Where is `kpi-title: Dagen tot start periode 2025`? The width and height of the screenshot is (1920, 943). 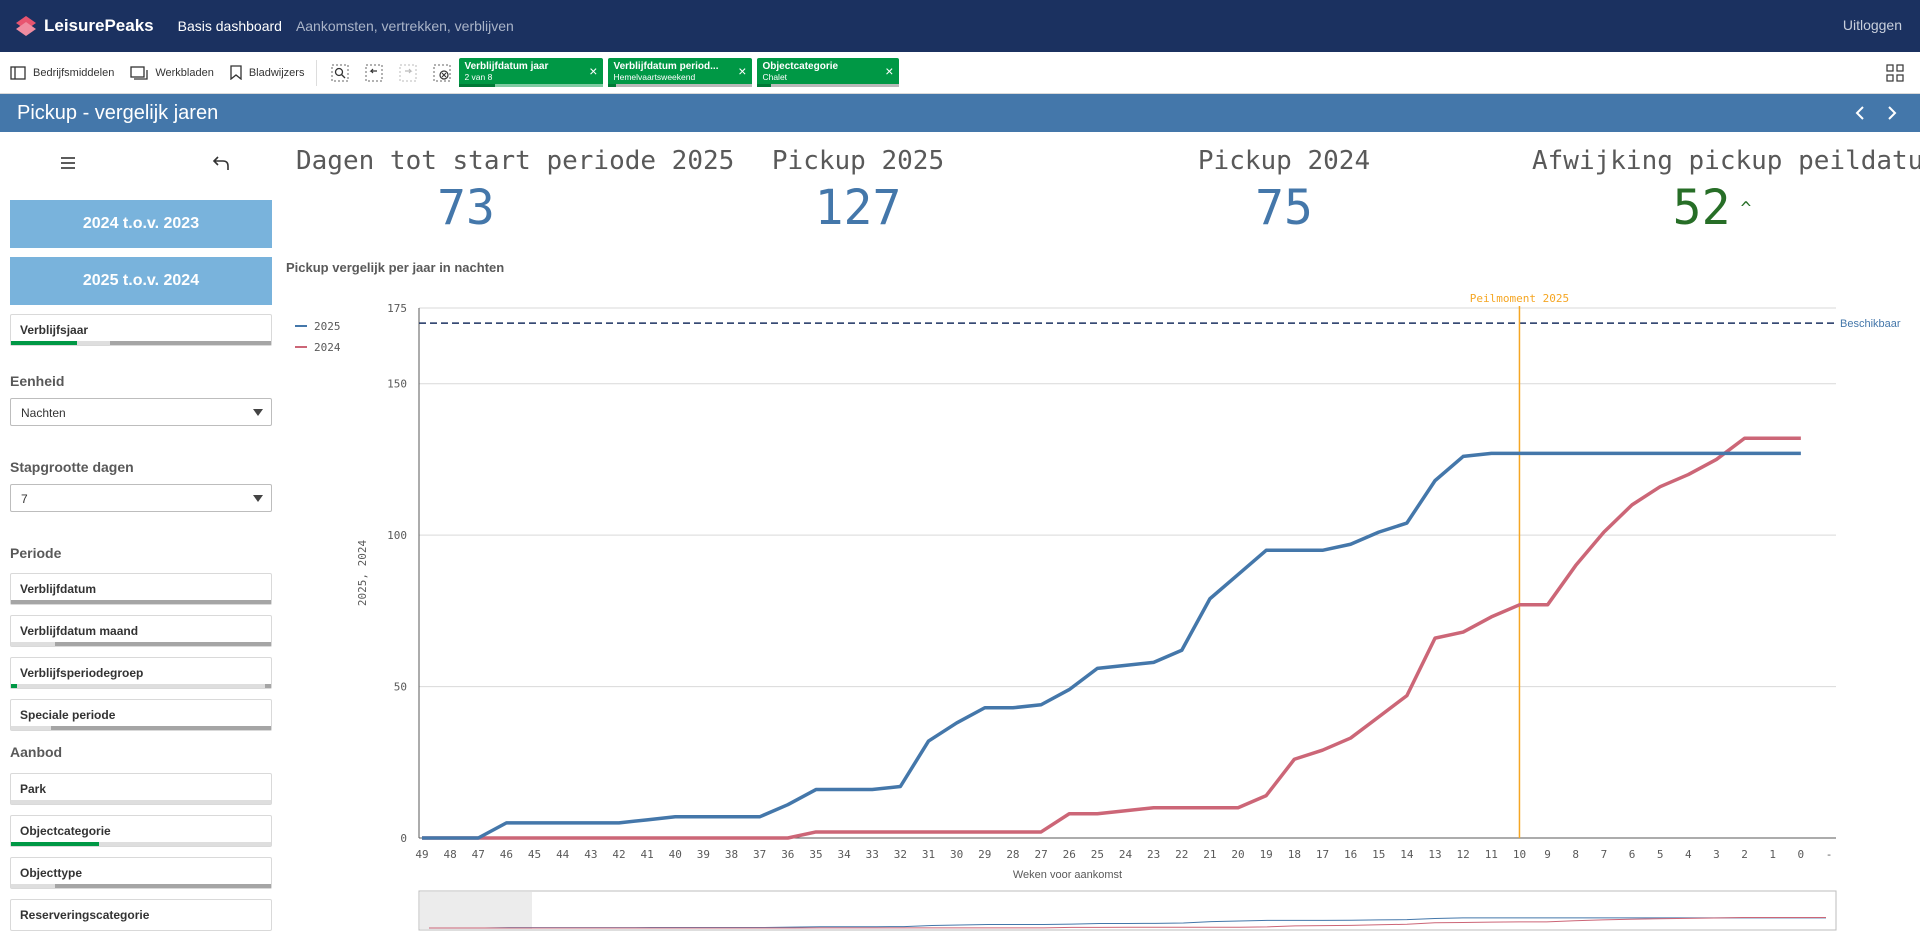
kpi-title: Dagen tot start periode 2025 is located at coordinates (515, 161).